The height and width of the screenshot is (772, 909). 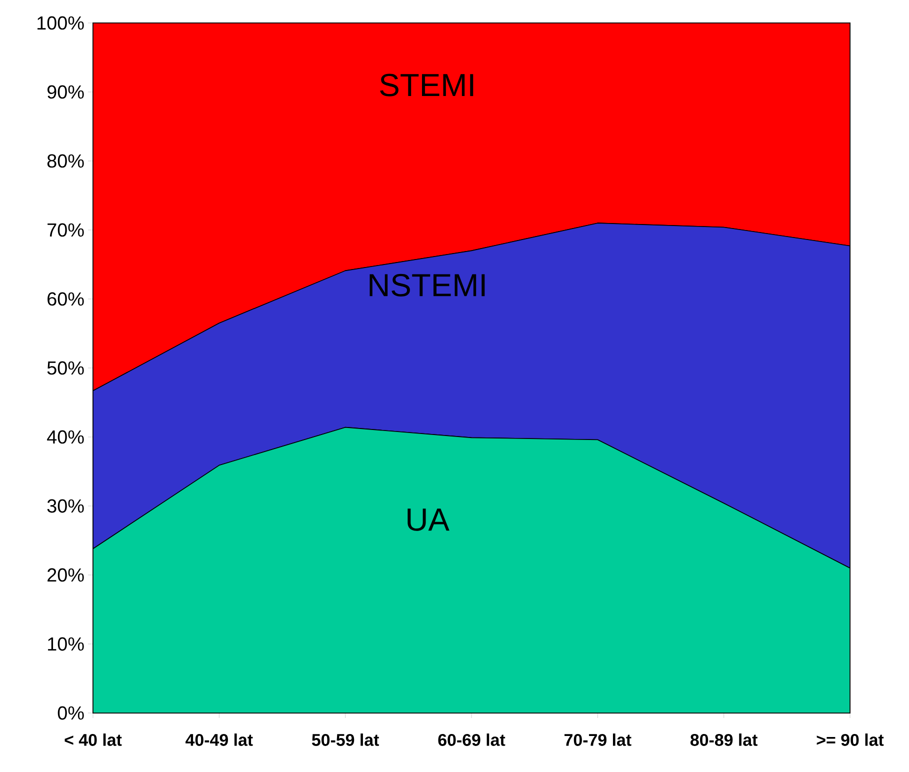 I want to click on y-tick-label: 30%, so click(x=65, y=506).